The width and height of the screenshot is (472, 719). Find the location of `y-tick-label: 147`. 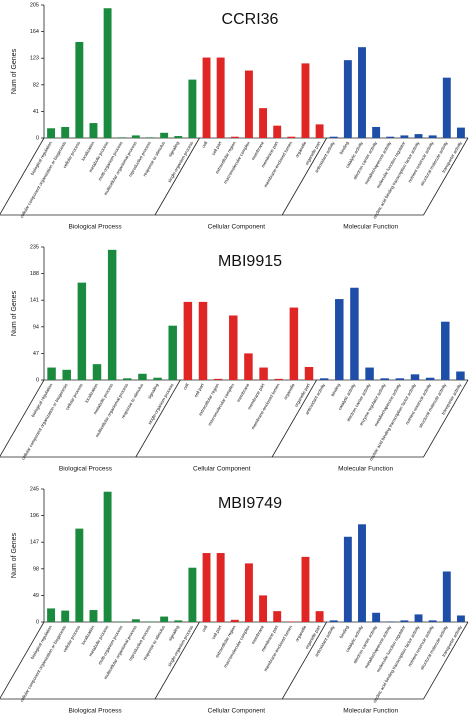

y-tick-label: 147 is located at coordinates (34, 543).